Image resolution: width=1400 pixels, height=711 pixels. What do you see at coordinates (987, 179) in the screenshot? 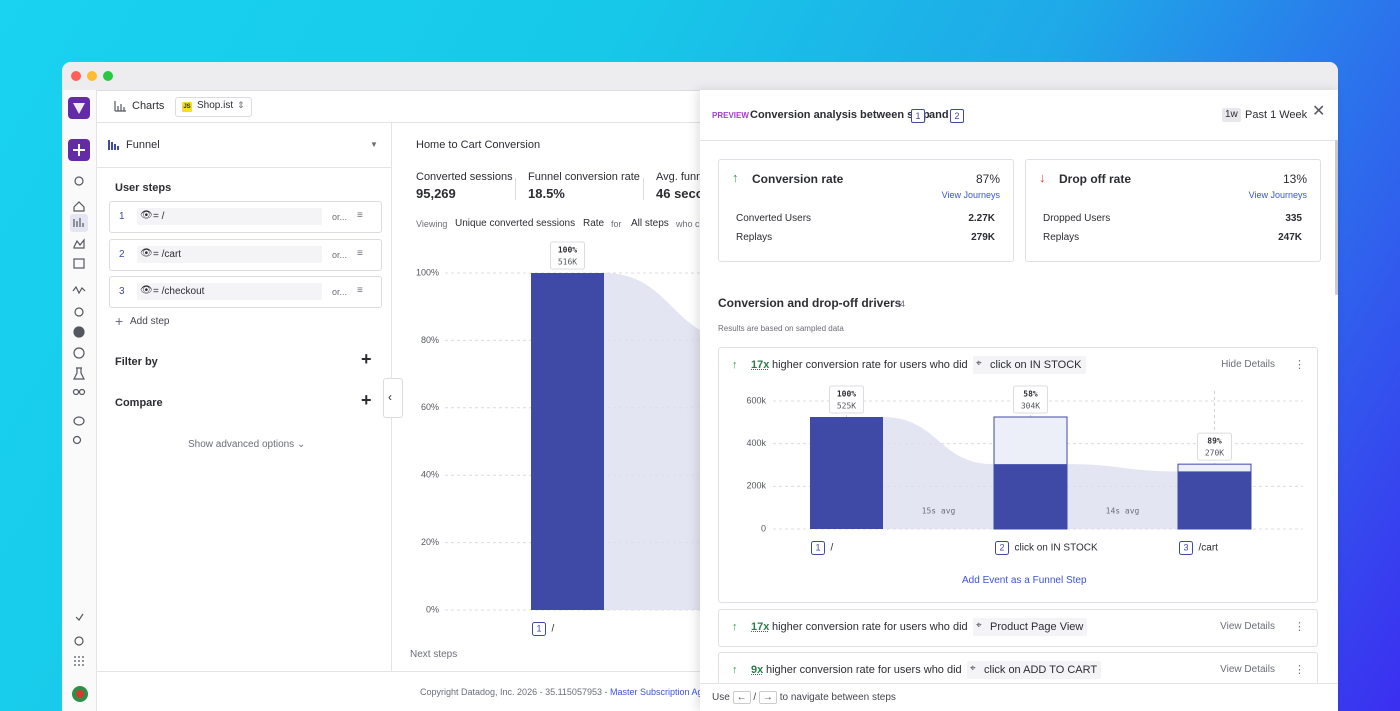
I see `card-value: 87%` at bounding box center [987, 179].